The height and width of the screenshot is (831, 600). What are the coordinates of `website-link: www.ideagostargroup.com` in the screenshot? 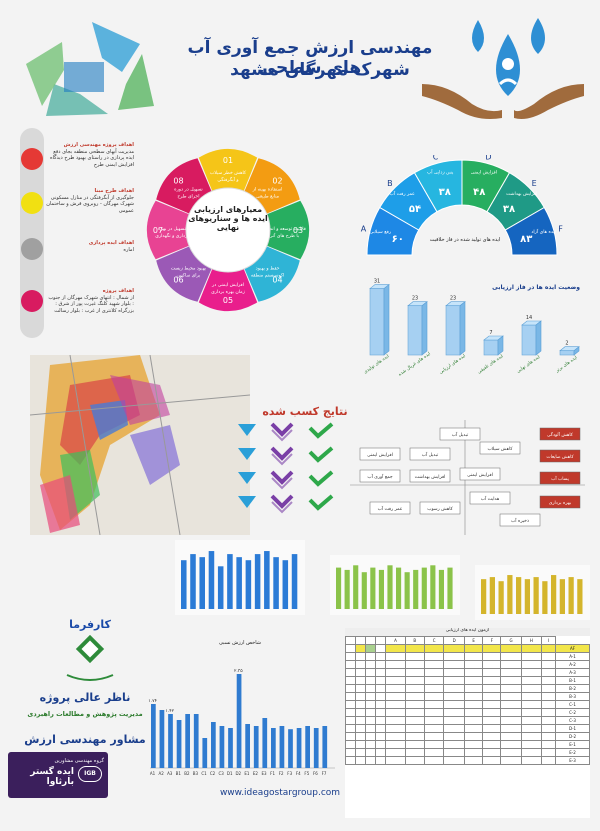 It's located at (280, 793).